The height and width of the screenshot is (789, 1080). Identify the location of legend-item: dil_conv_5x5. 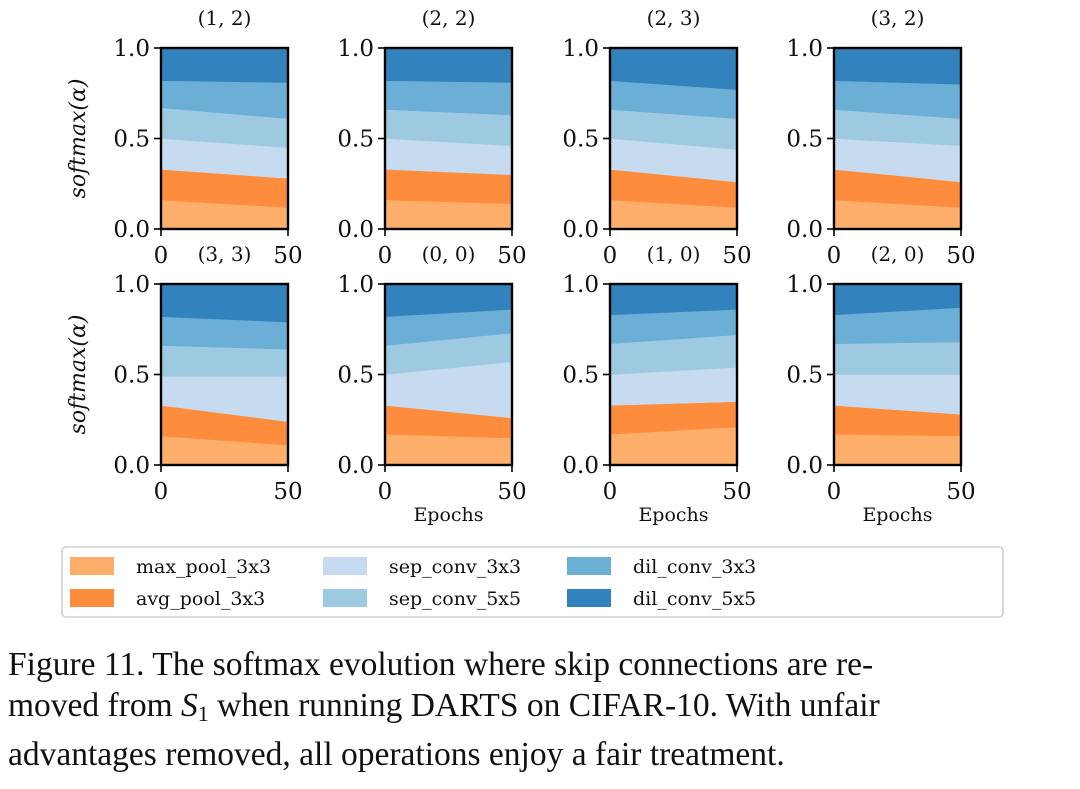
(661, 599).